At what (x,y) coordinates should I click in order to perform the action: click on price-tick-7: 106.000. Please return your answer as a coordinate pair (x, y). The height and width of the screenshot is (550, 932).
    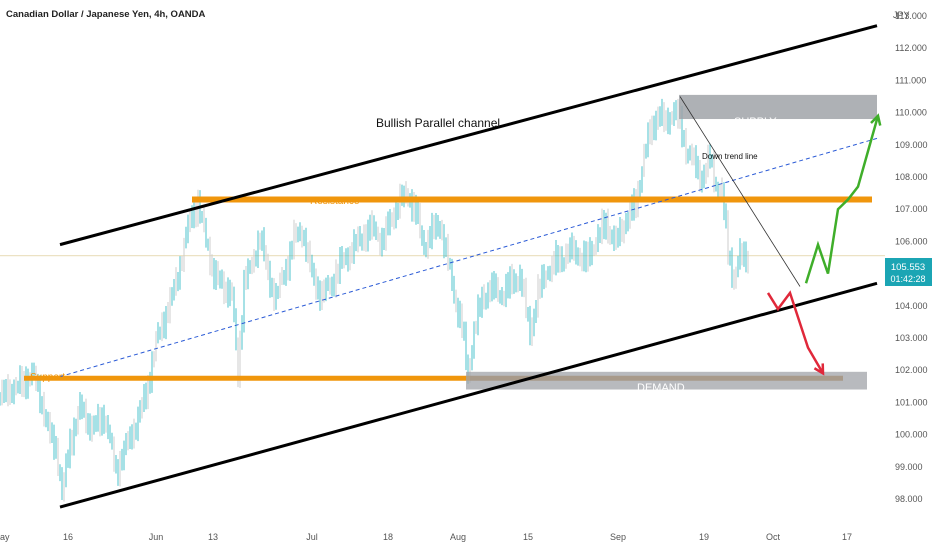
    Looking at the image, I should click on (911, 241).